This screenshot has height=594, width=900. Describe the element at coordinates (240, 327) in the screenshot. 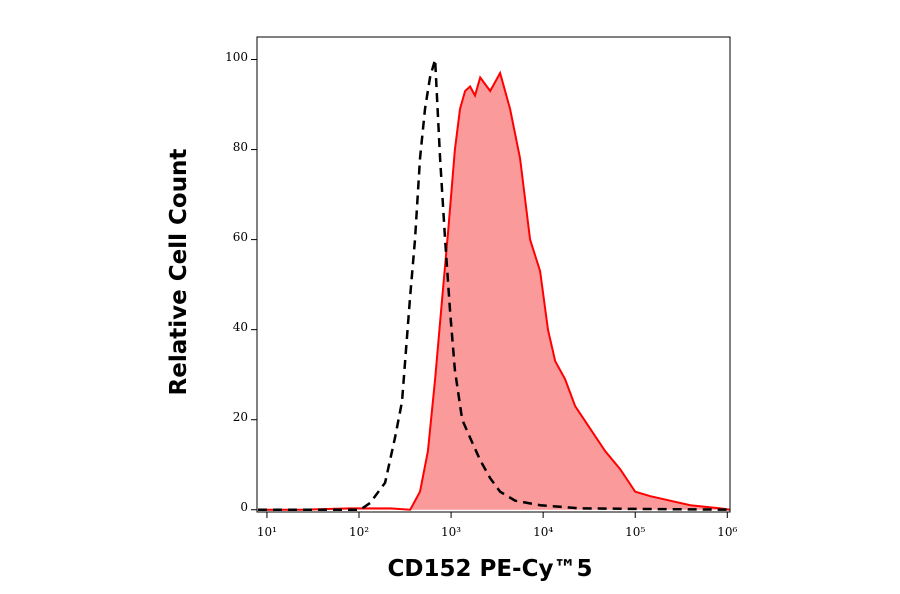

I see `y-tick-label: 40` at that location.